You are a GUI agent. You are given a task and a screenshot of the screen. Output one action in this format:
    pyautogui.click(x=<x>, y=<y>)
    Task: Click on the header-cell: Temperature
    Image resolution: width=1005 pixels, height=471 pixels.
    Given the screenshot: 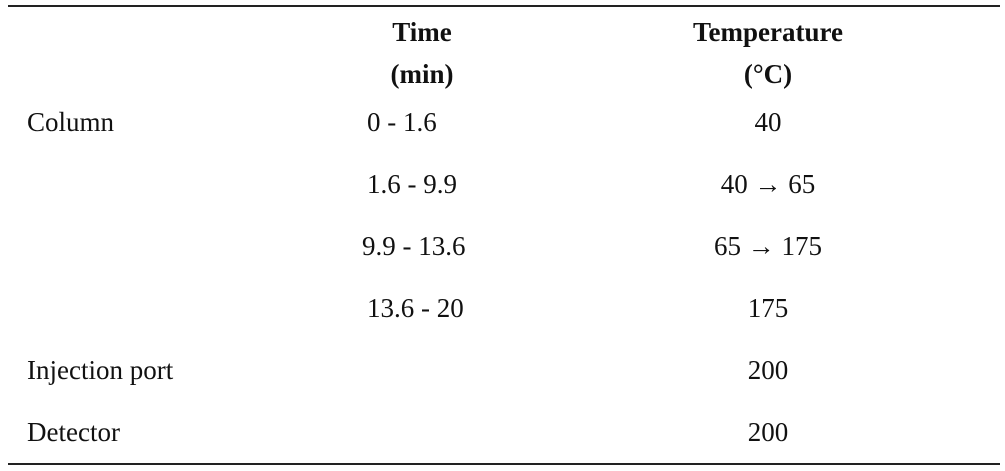 What is the action you would take?
    pyautogui.click(x=768, y=32)
    